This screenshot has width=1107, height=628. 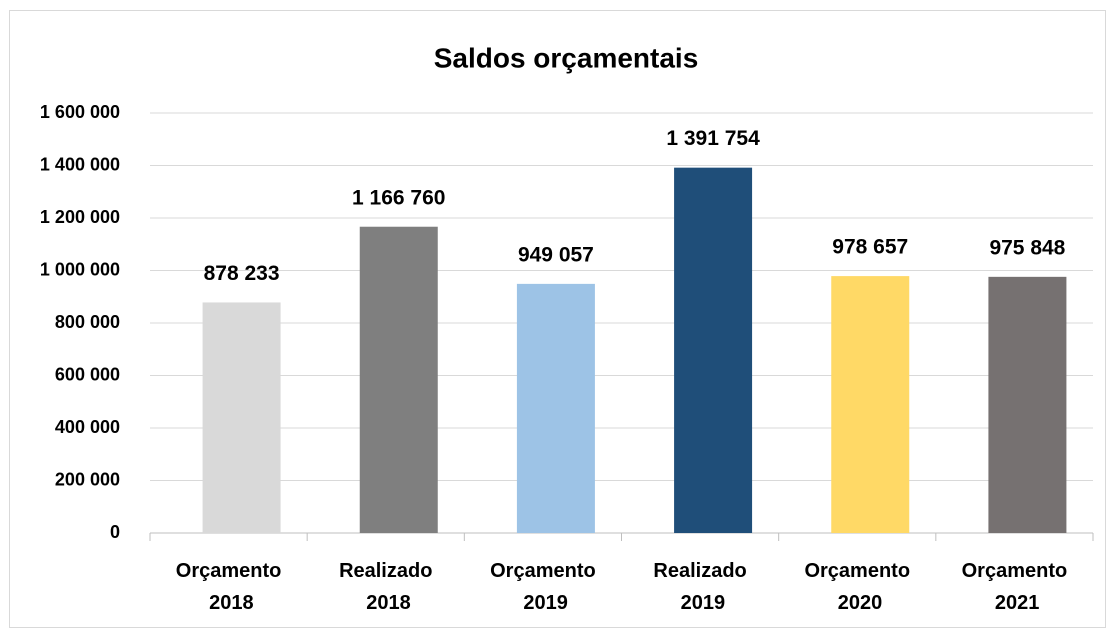 What do you see at coordinates (87, 374) in the screenshot?
I see `y-tick-label: 600 000` at bounding box center [87, 374].